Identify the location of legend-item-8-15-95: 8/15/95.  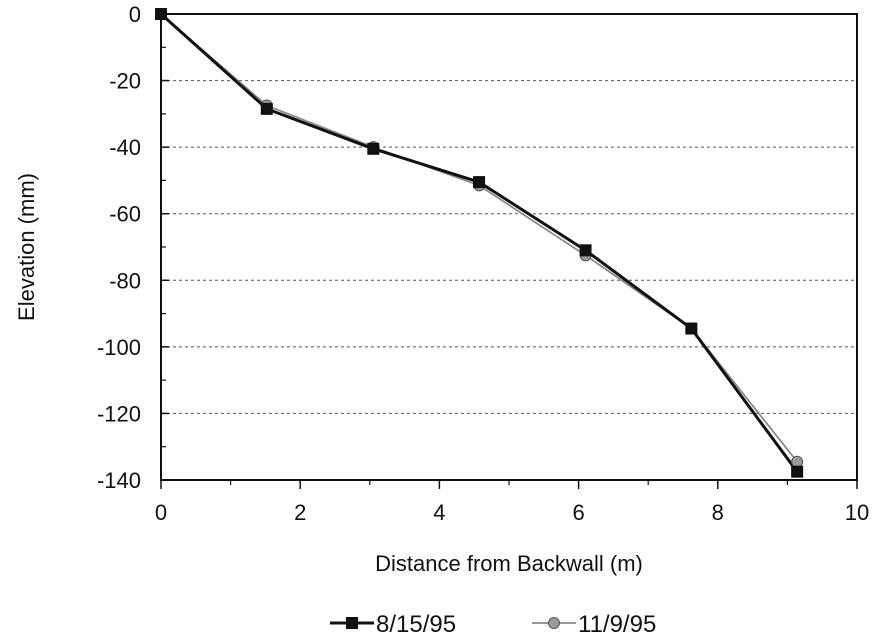
(393, 624).